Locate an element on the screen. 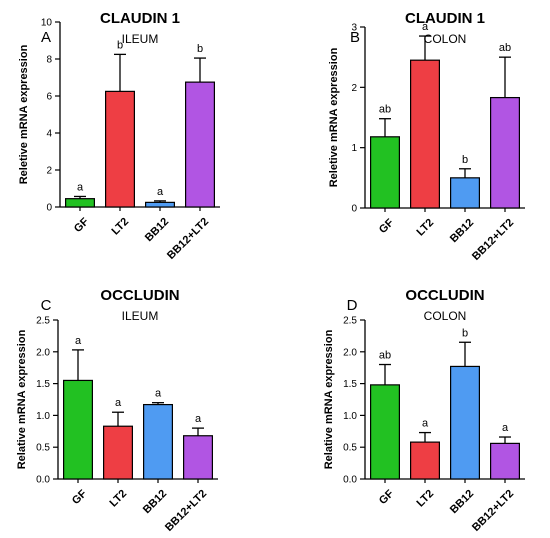  panel-letter: B is located at coordinates (355, 37).